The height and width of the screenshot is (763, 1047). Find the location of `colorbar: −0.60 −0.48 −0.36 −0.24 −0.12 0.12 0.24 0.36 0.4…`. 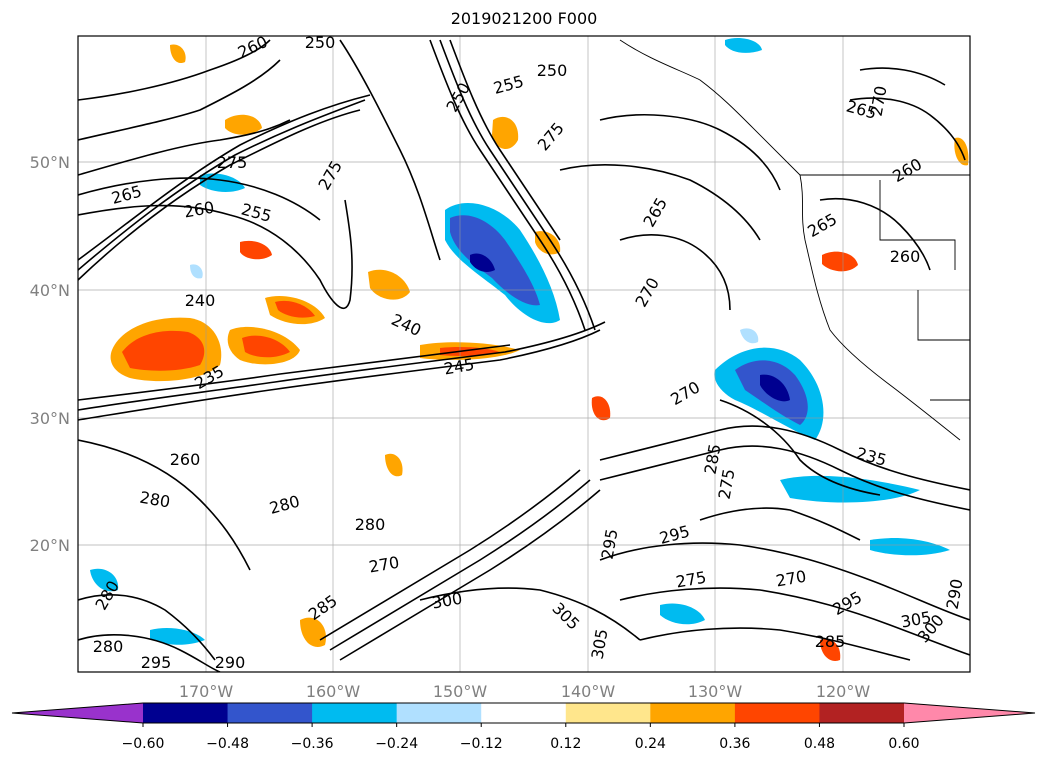

colorbar: −0.60 −0.48 −0.36 −0.24 −0.12 0.12 0.24 0.36 0.4… is located at coordinates (523, 727).